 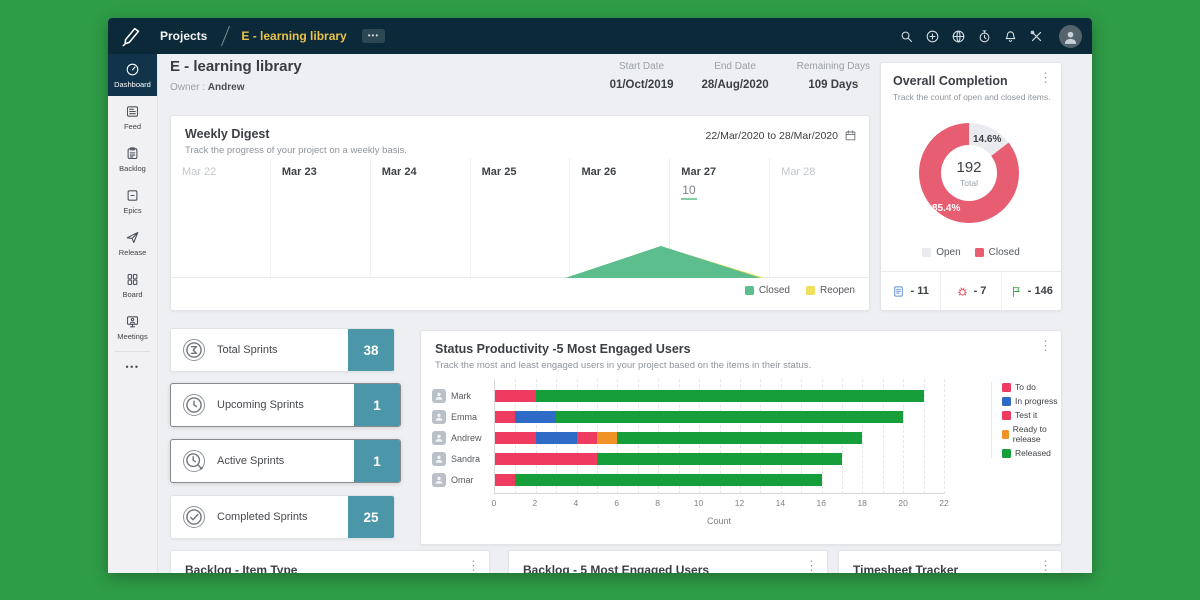 What do you see at coordinates (1036, 36) in the screenshot?
I see `tools-icon` at bounding box center [1036, 36].